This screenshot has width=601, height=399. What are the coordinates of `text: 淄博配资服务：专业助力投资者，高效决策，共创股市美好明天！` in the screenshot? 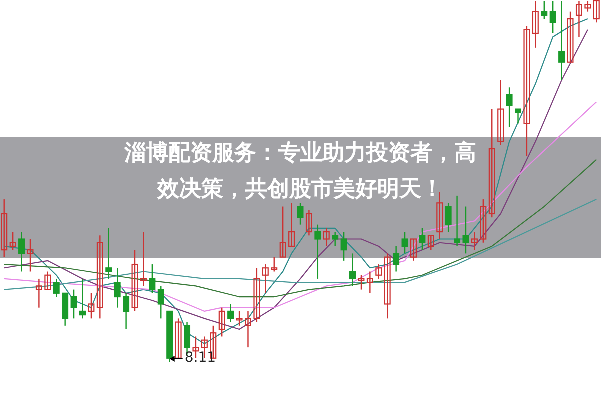 It's located at (300, 171).